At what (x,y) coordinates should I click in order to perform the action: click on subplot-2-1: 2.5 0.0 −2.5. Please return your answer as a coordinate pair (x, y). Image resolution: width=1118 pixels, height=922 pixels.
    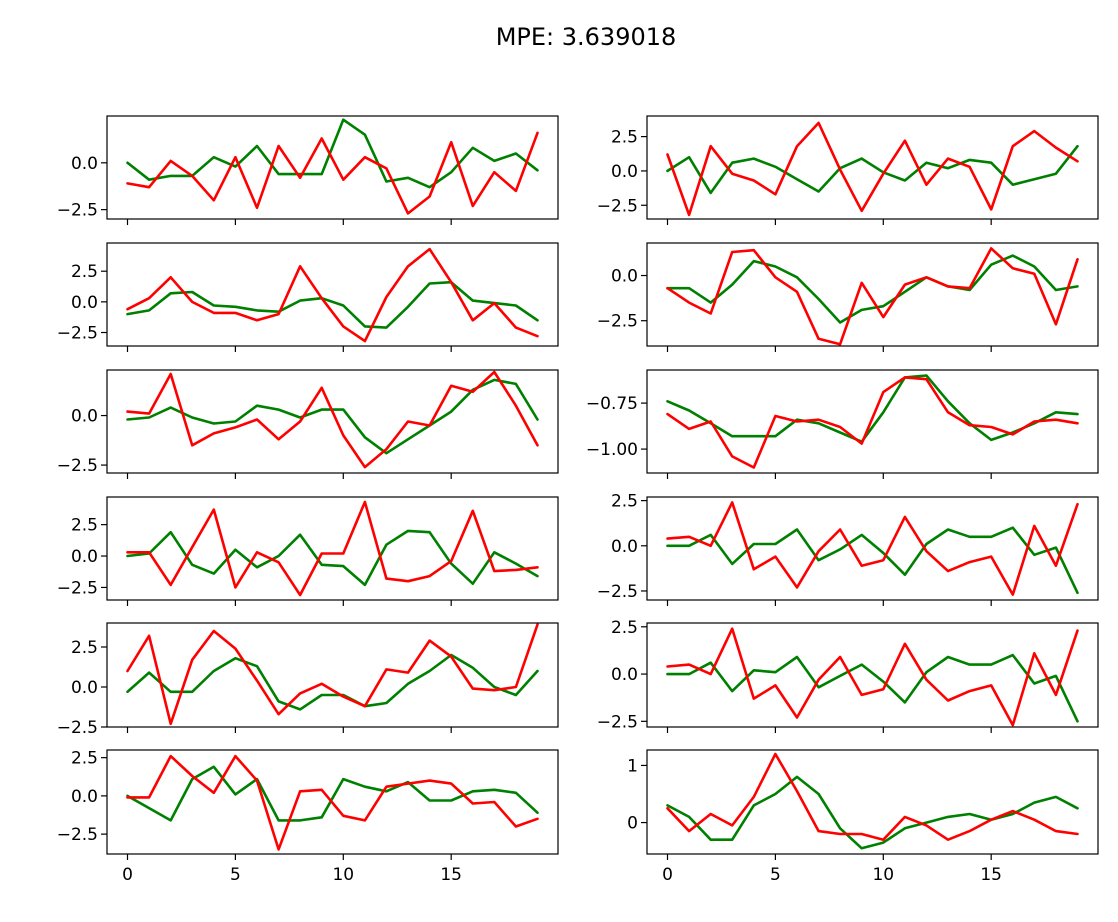
    Looking at the image, I should click on (308, 297).